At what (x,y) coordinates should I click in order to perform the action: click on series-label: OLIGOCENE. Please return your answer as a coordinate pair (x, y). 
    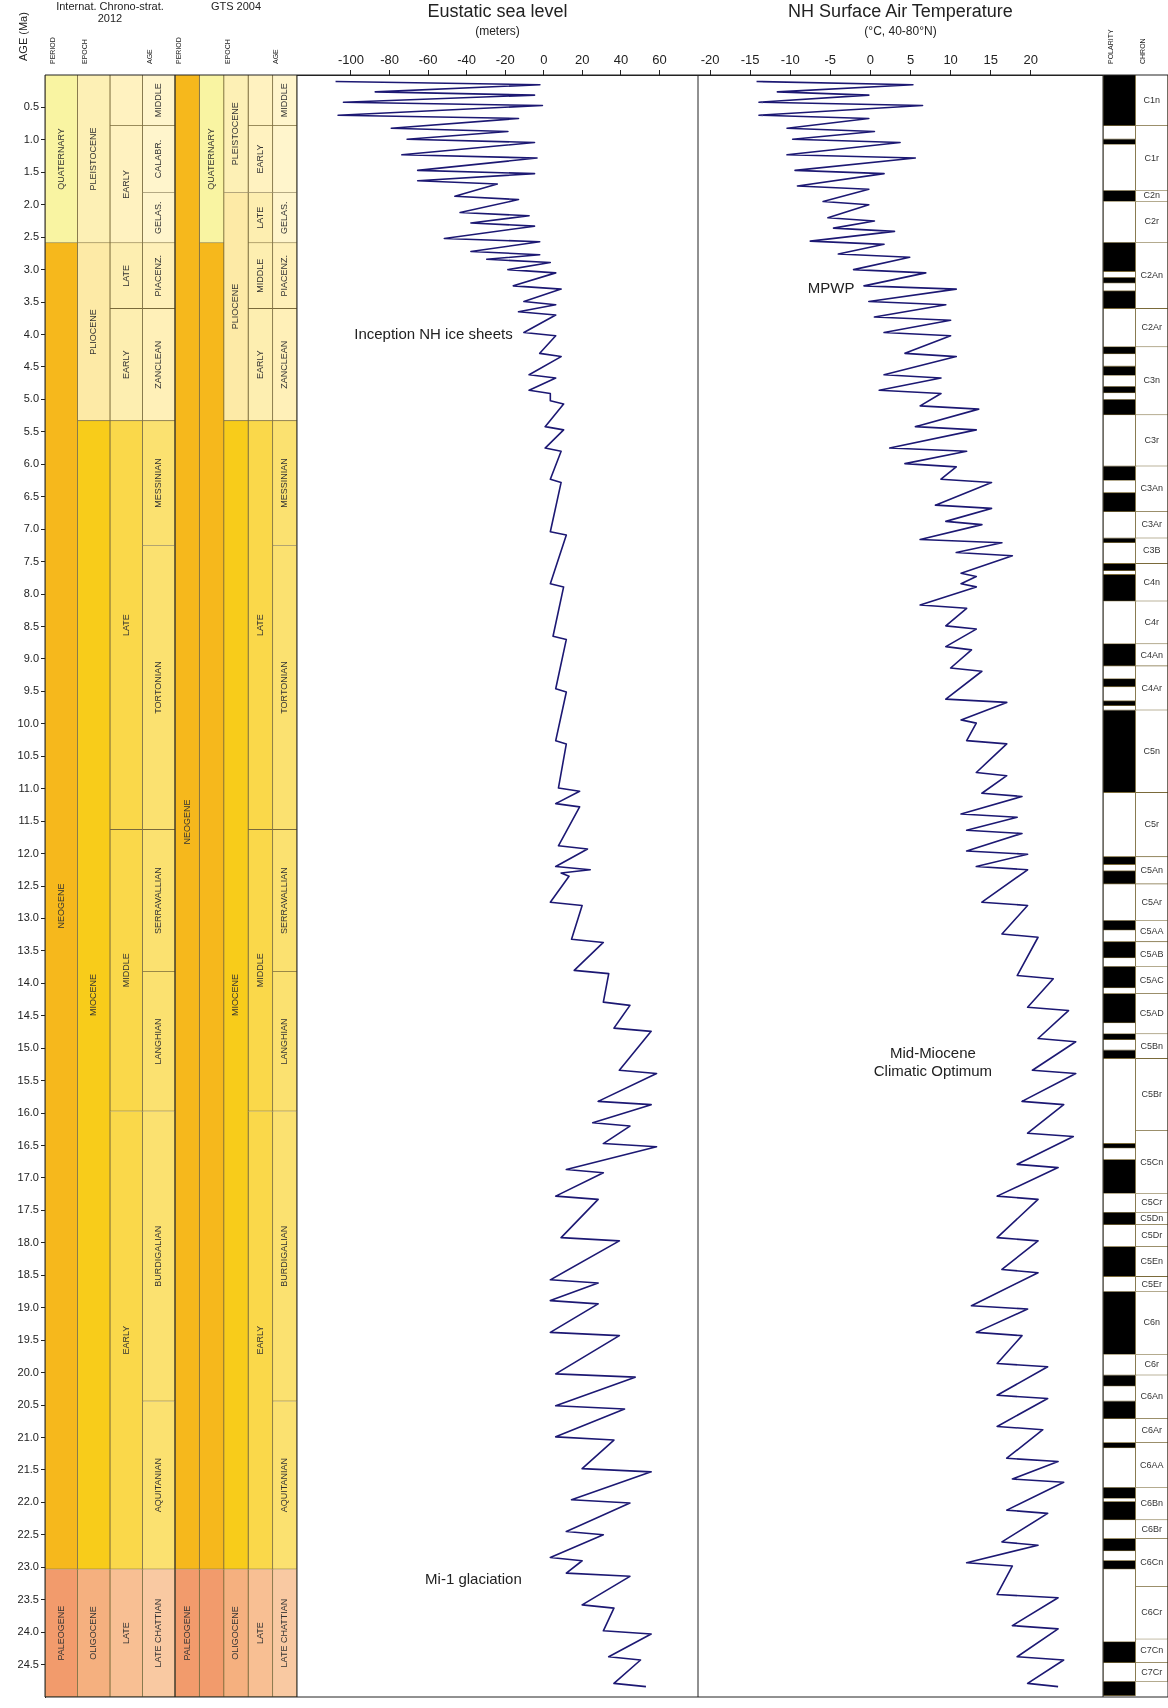
    Looking at the image, I should click on (235, 1633).